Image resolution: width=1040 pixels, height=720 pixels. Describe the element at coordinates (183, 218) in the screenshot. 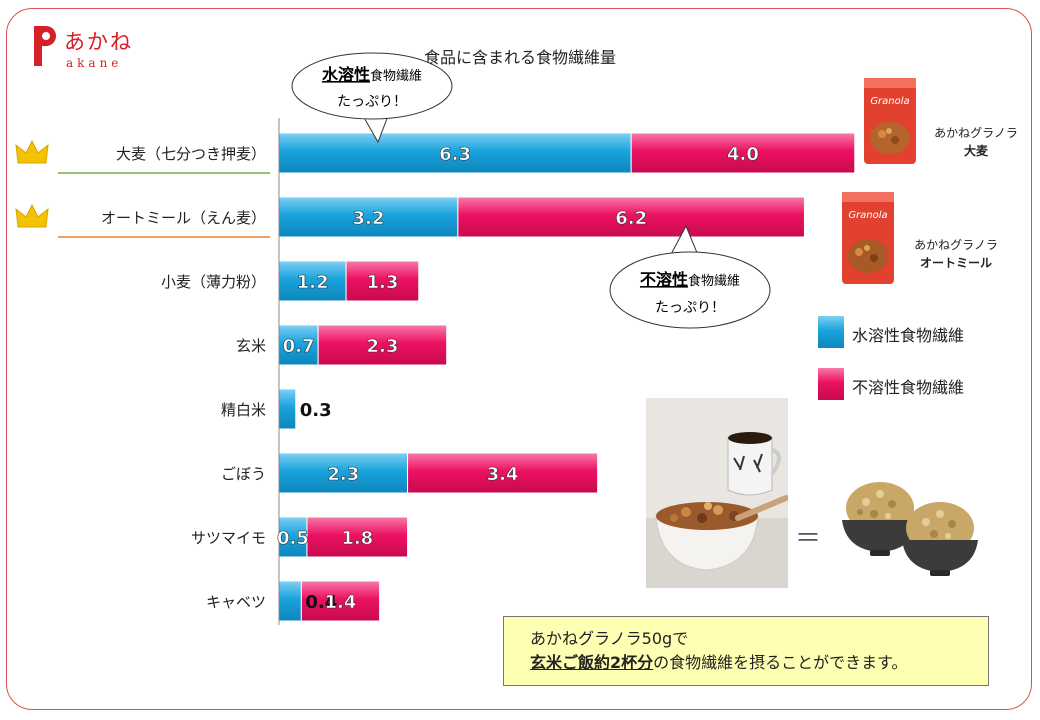

I see `category-label: オートミール（えん麦）` at that location.